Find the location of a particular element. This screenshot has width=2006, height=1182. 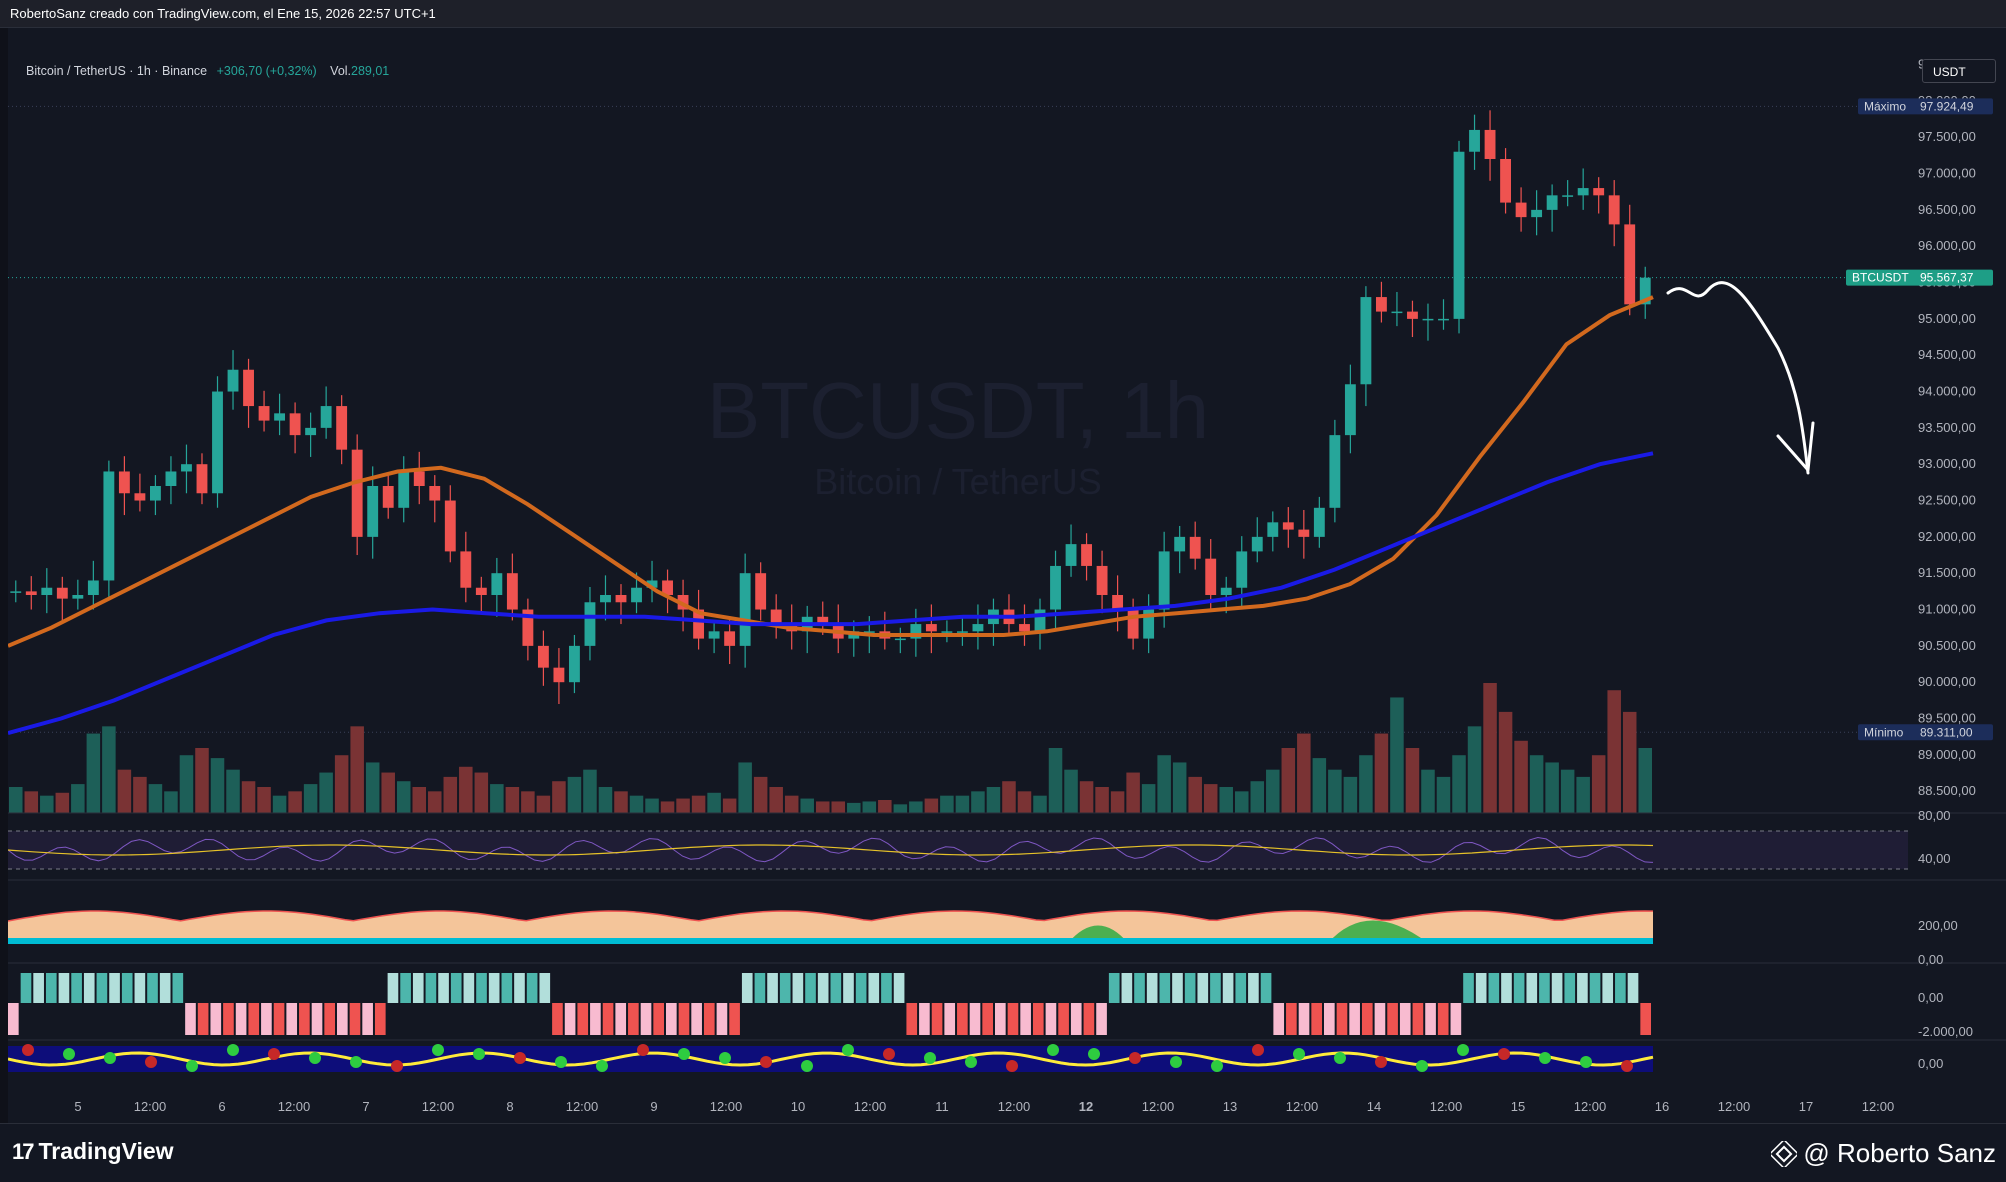

wave-axis-label: 0,00 is located at coordinates (1930, 1063).